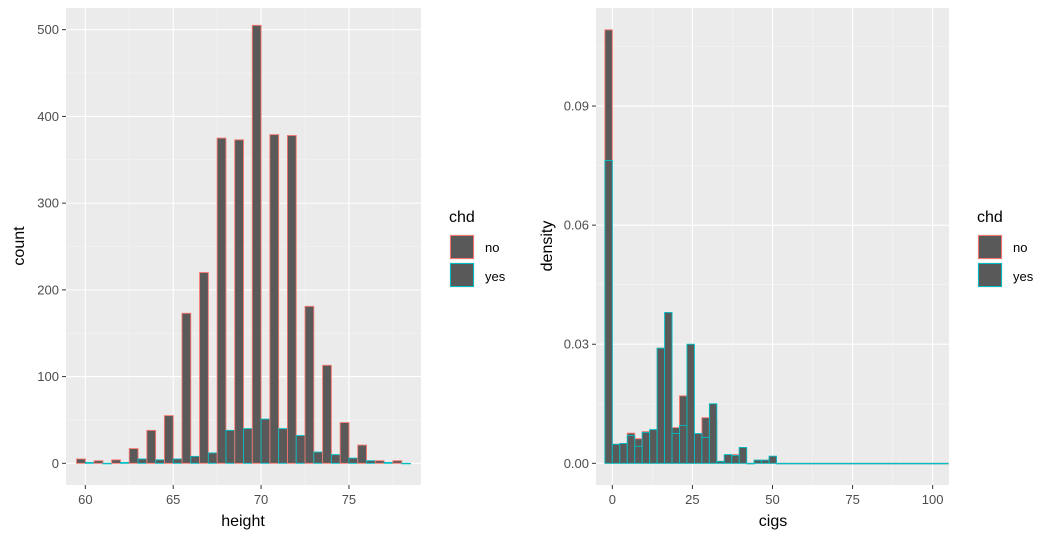 Image resolution: width=1056 pixels, height=540 pixels. Describe the element at coordinates (492, 247) in the screenshot. I see `left-legend-label-no: no` at that location.